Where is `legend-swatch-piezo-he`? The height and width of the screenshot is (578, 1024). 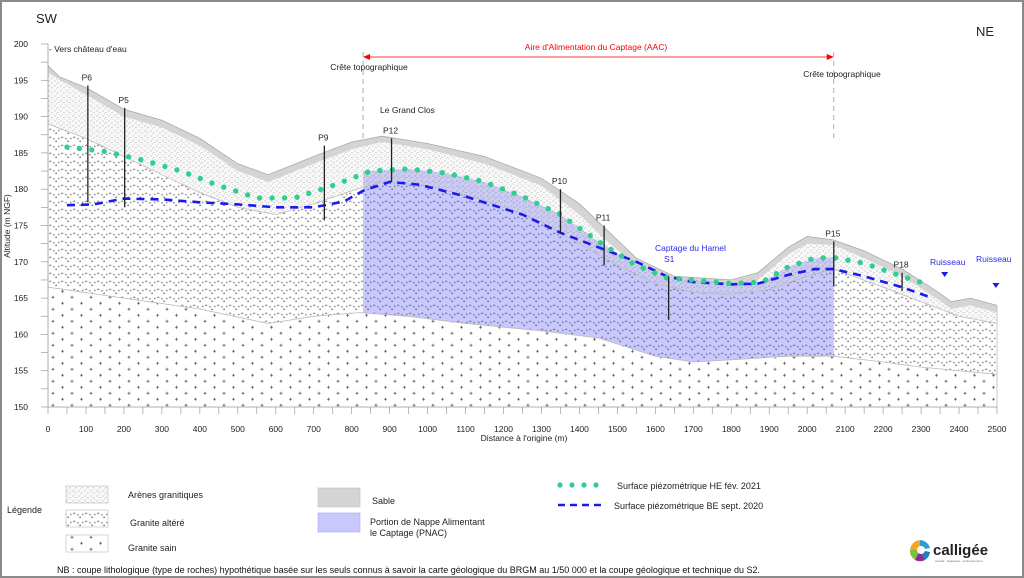
legend-swatch-piezo-he is located at coordinates (578, 485).